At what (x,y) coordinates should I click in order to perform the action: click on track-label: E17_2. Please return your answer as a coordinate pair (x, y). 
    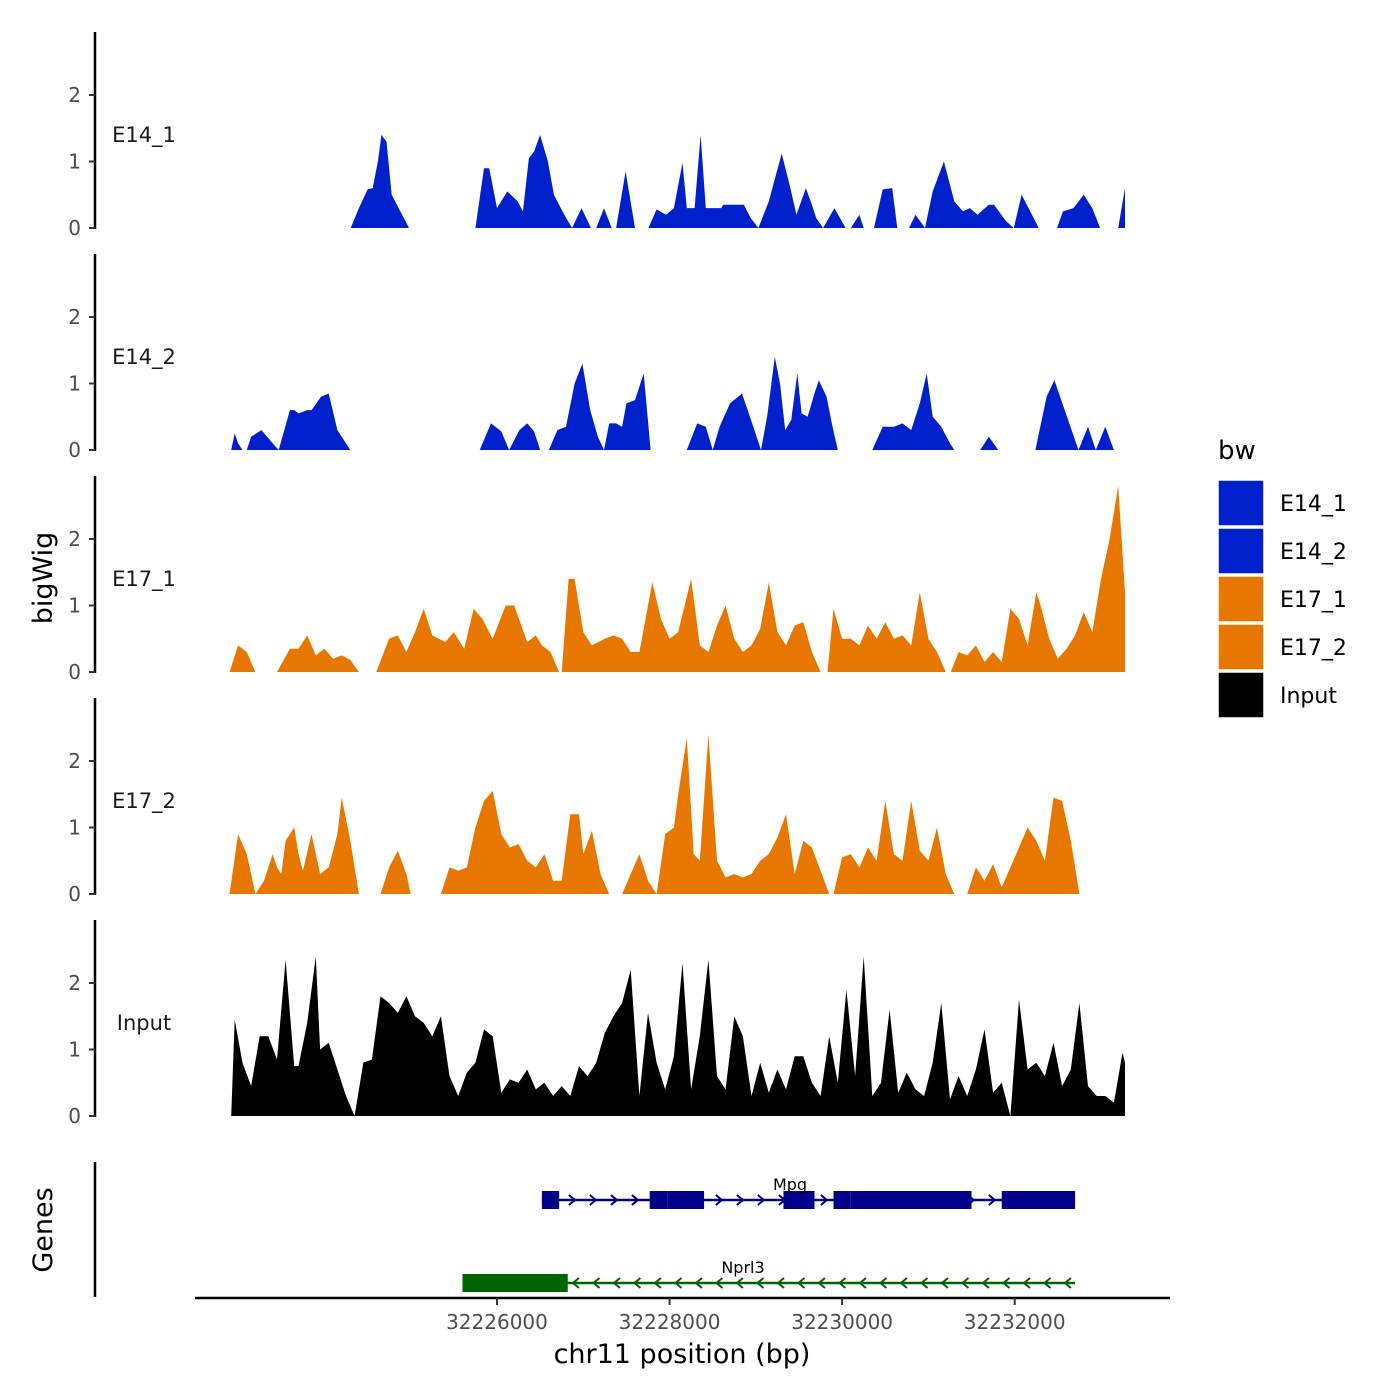
    Looking at the image, I should click on (144, 801).